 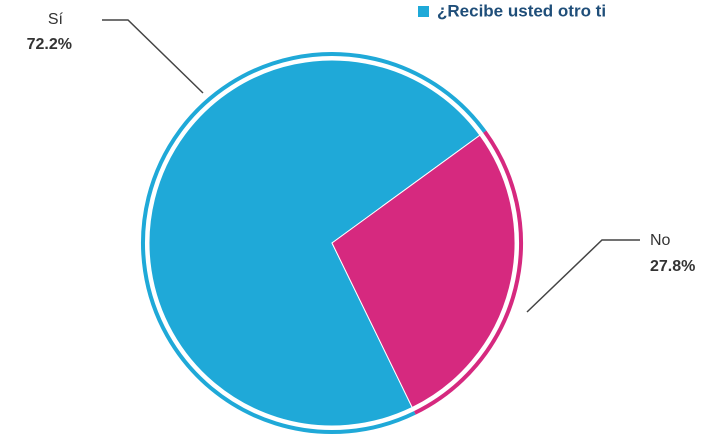 I want to click on slice-label: Sí, so click(x=56, y=19).